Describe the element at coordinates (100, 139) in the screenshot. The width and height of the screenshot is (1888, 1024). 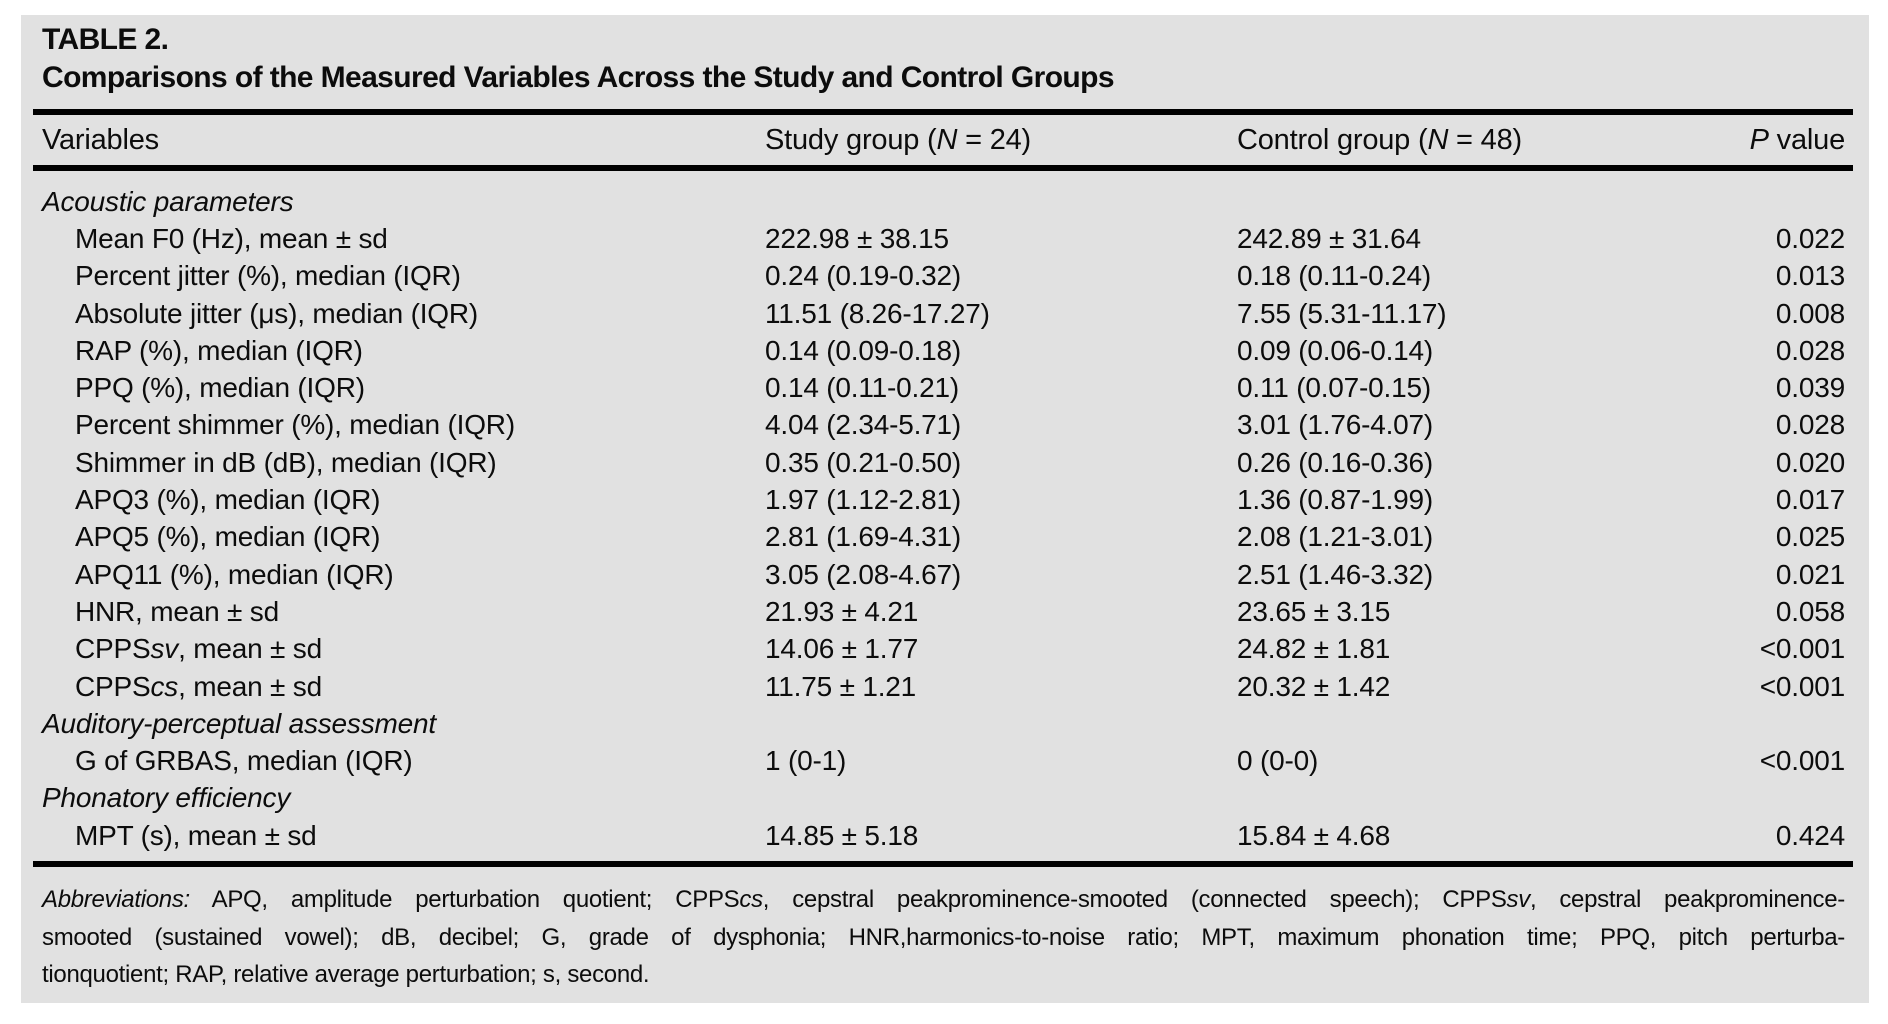
I see `column-header-variables: Variables` at that location.